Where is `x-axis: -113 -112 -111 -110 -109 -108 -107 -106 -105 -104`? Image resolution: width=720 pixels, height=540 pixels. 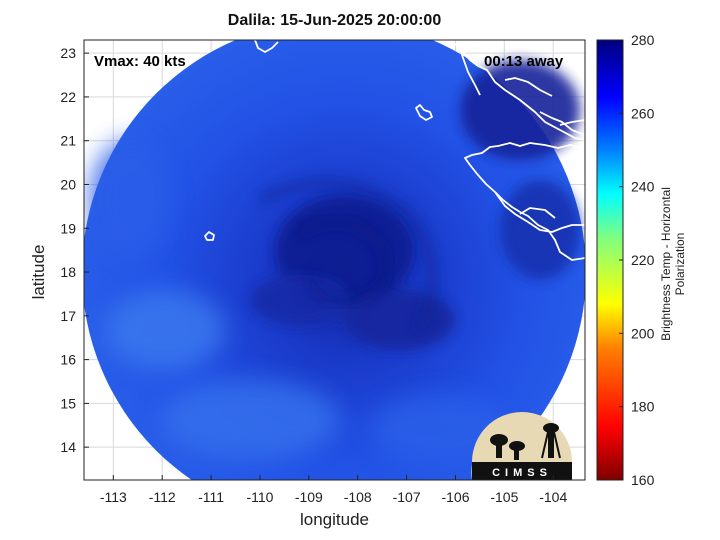 x-axis: -113 -112 -111 -110 -109 -108 -107 -106 -105 -104 is located at coordinates (333, 490).